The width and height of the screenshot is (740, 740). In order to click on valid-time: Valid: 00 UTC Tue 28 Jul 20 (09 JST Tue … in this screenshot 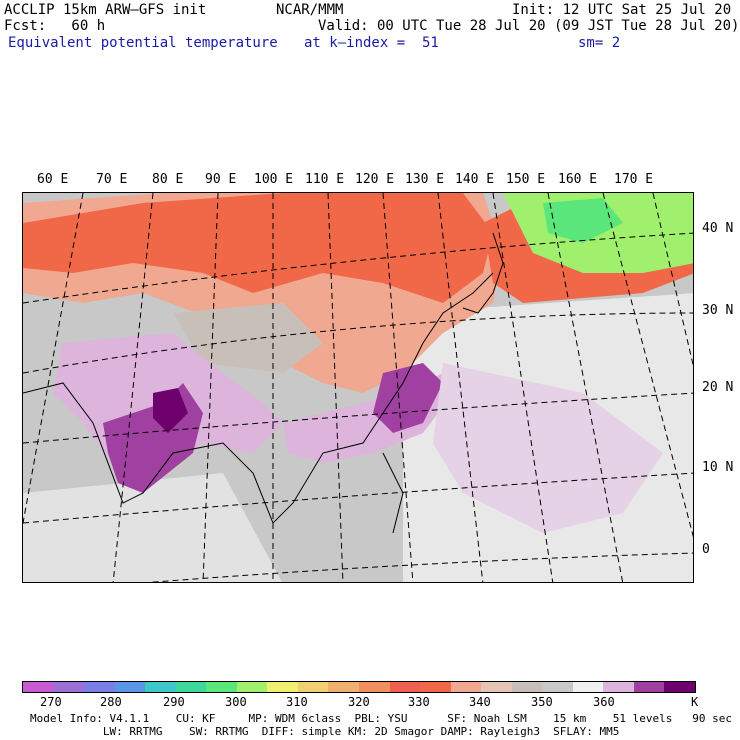, I will do `click(529, 26)`.